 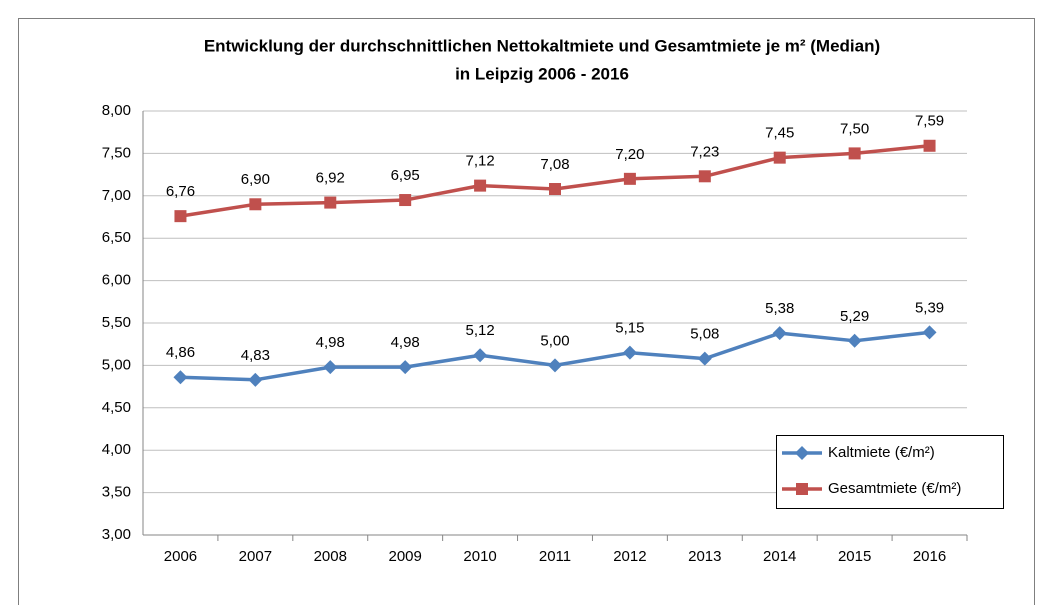 What do you see at coordinates (929, 307) in the screenshot?
I see `data-label: 5,39` at bounding box center [929, 307].